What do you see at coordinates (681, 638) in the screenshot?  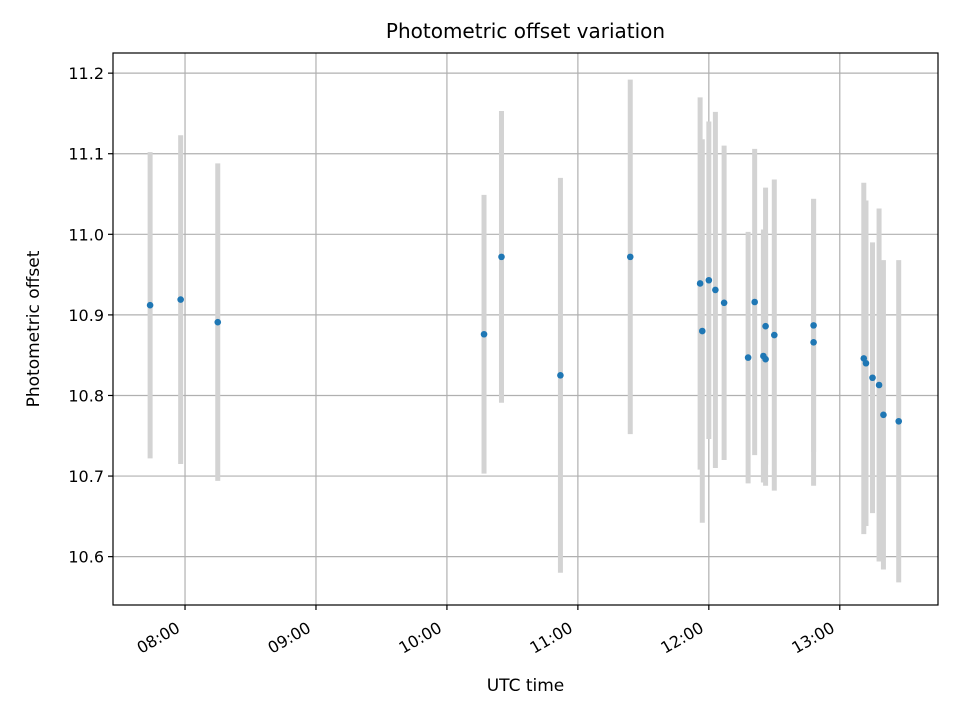 I see `x-tick-label: 12:00` at bounding box center [681, 638].